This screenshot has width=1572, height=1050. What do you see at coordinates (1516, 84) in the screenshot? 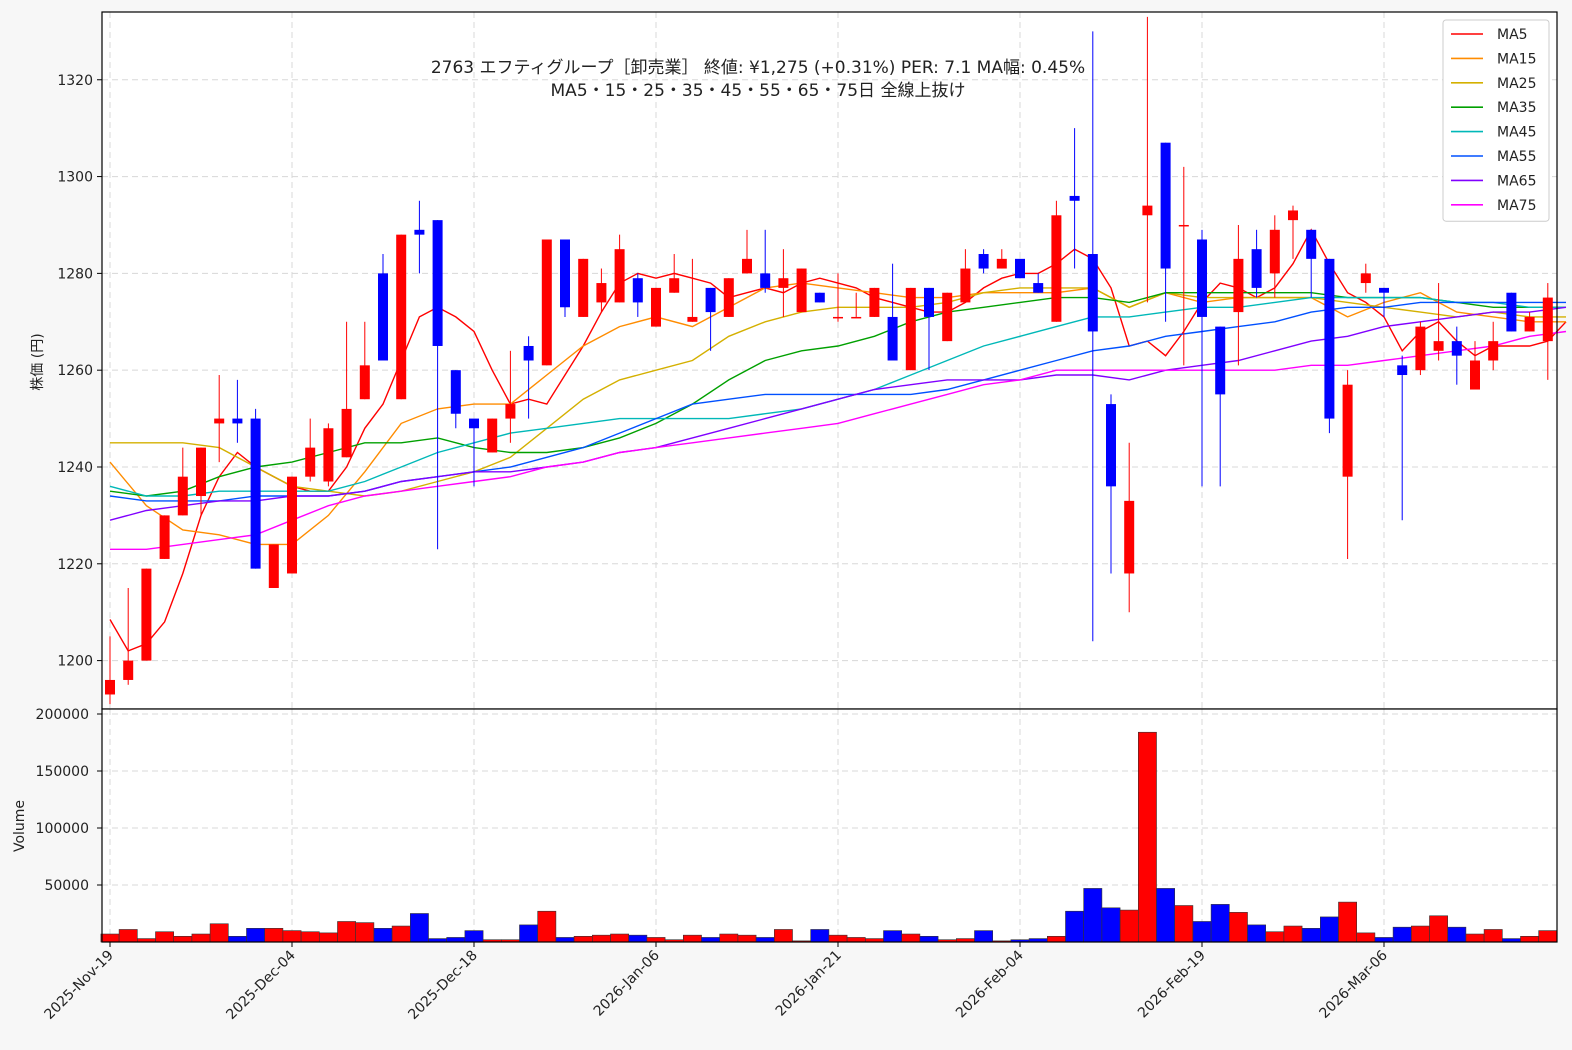
I see `legend-label: MA25` at bounding box center [1516, 84].